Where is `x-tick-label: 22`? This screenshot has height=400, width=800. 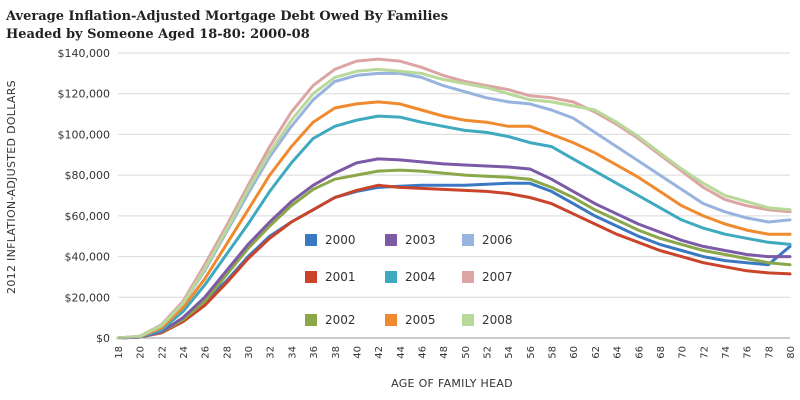
x-tick-label: 22 is located at coordinates (162, 352).